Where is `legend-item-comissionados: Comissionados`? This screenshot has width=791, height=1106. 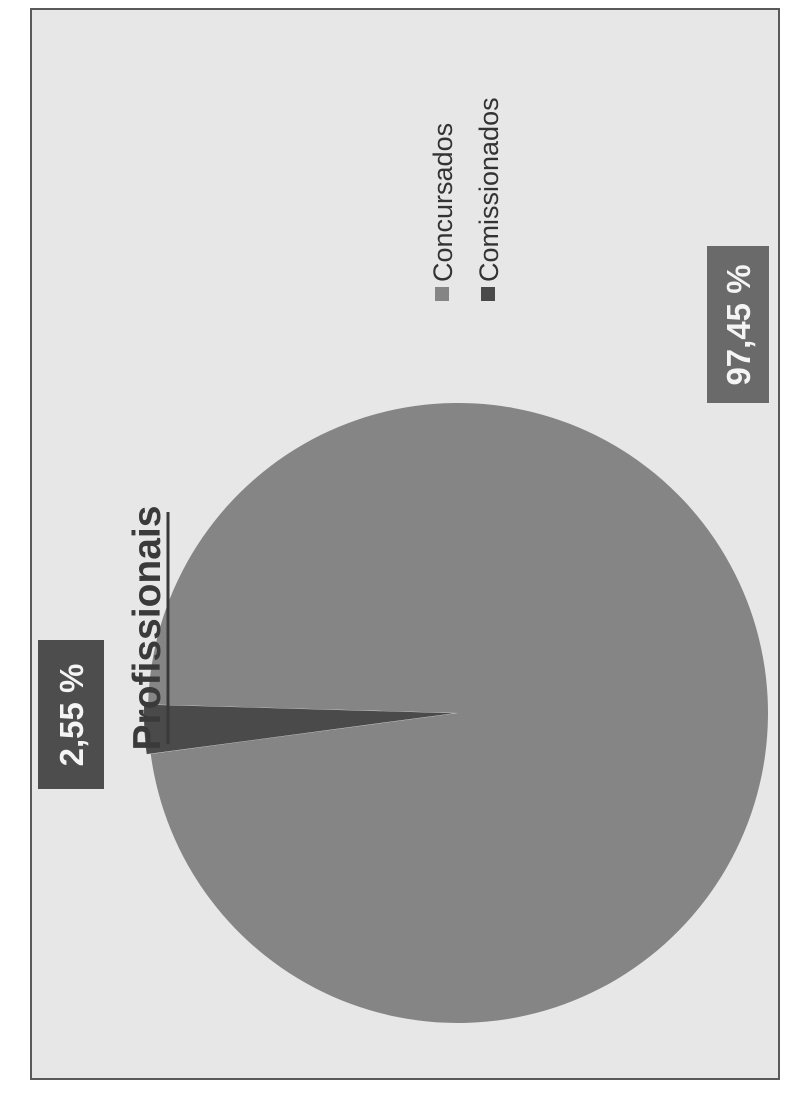 legend-item-comissionados: Comissionados is located at coordinates (489, 199).